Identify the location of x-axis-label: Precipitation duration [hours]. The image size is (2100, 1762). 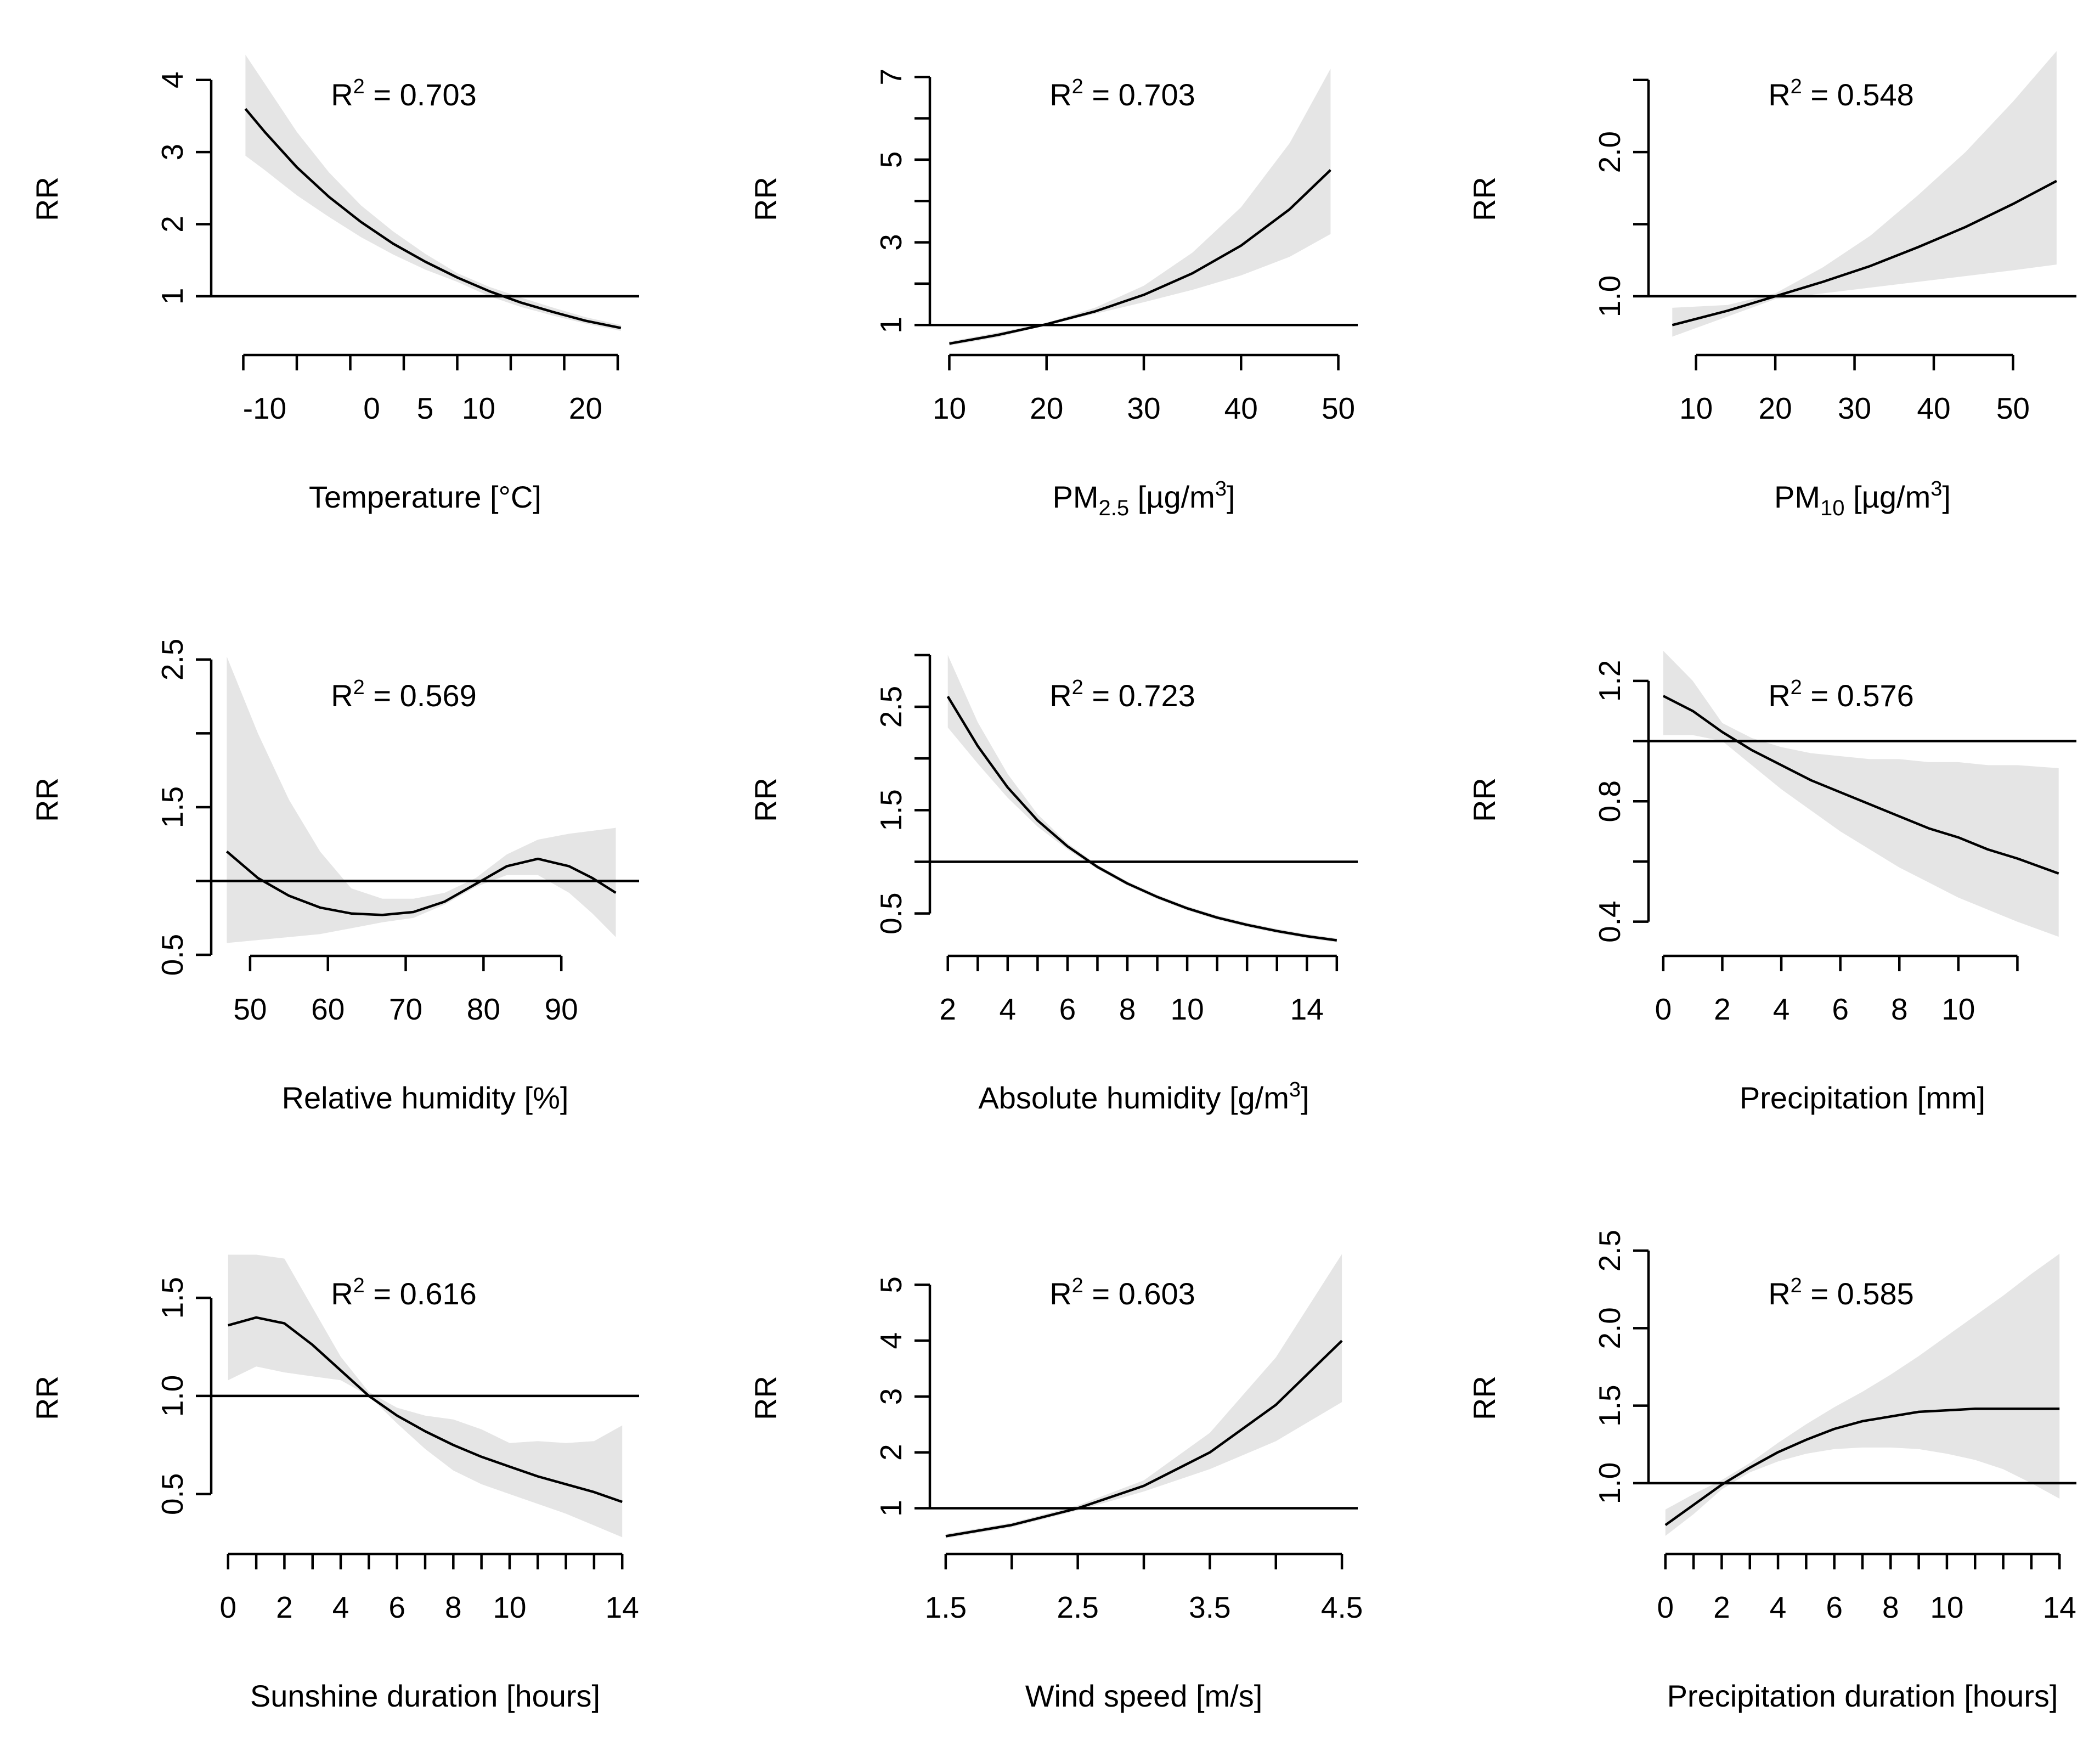
(1862, 1696).